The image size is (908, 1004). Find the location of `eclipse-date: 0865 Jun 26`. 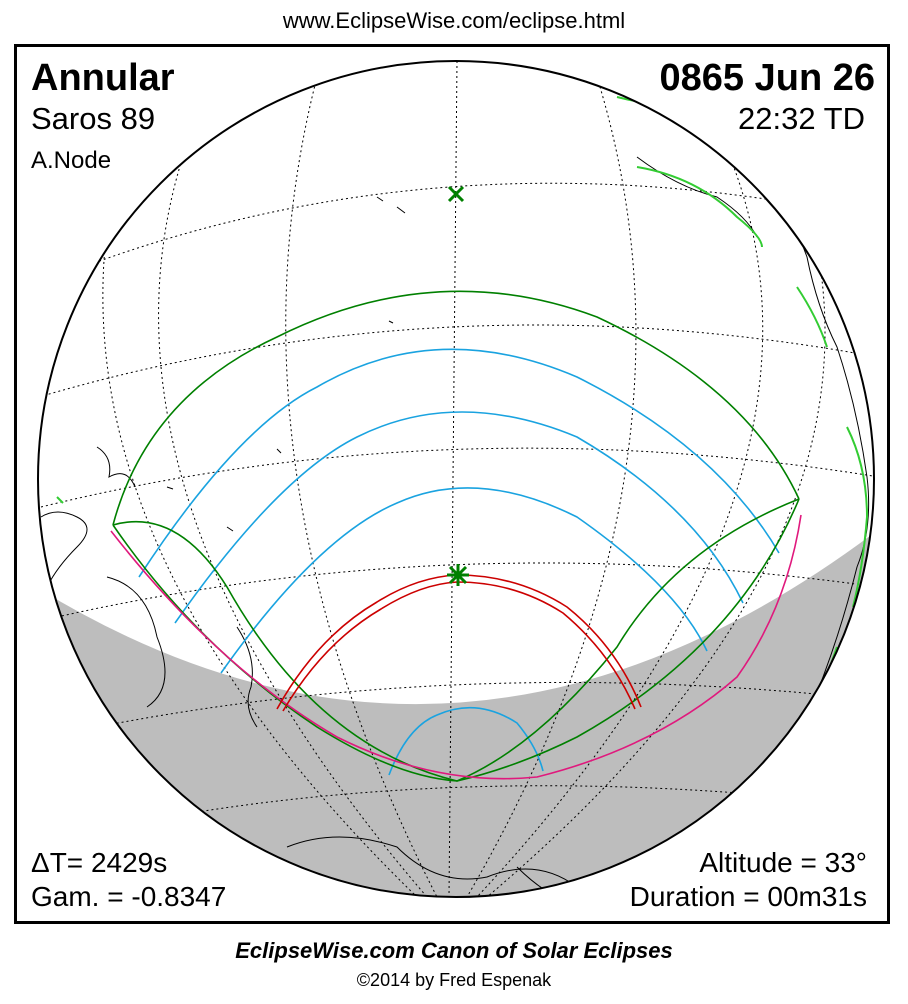

eclipse-date: 0865 Jun 26 is located at coordinates (767, 78).